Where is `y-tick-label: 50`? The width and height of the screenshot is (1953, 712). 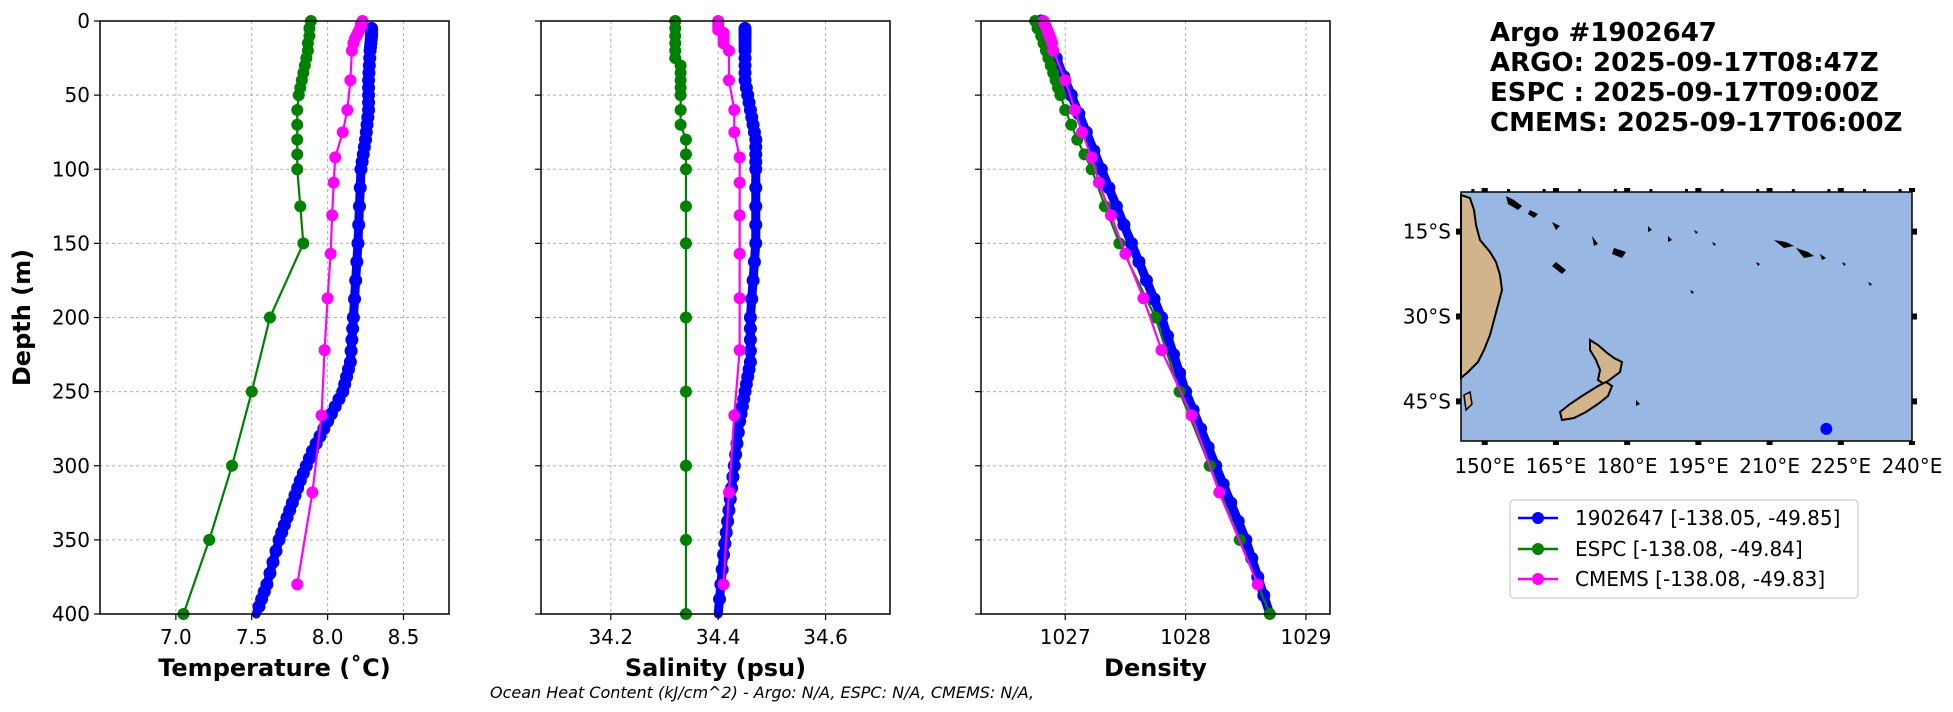
y-tick-label: 50 is located at coordinates (77, 95).